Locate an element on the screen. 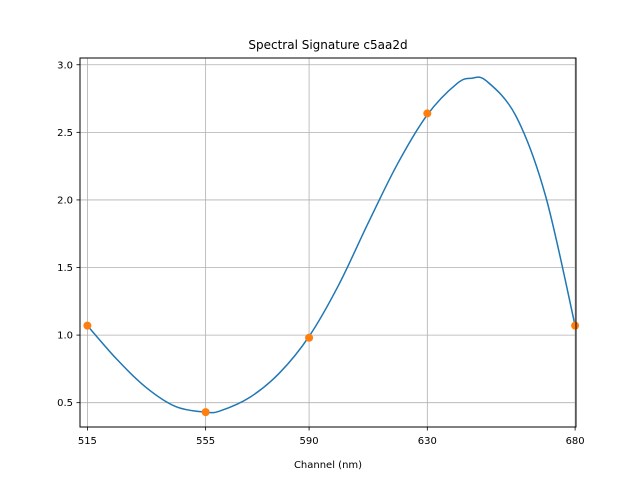 This screenshot has height=480, width=640. x-tick-label: 680 is located at coordinates (575, 441).